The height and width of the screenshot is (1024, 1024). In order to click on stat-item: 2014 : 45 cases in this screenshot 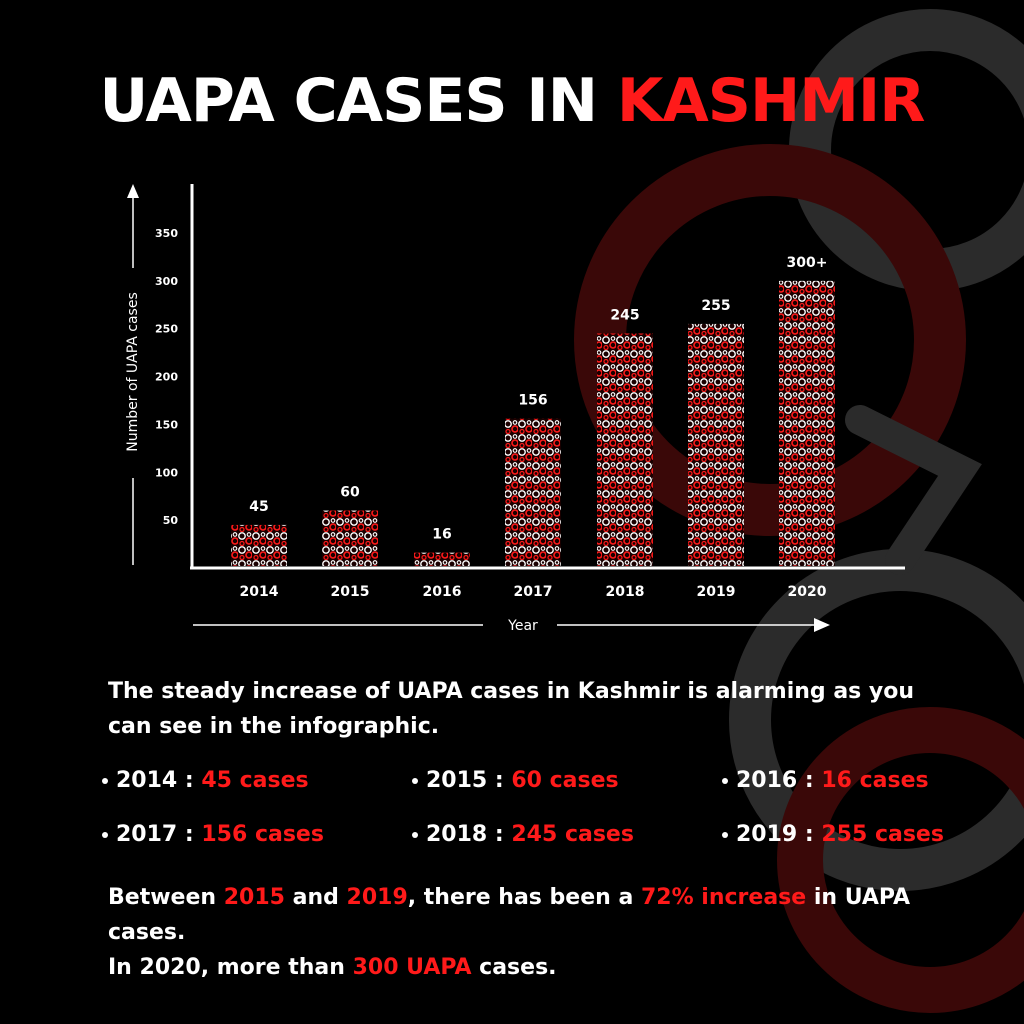, I will do `click(205, 780)`.